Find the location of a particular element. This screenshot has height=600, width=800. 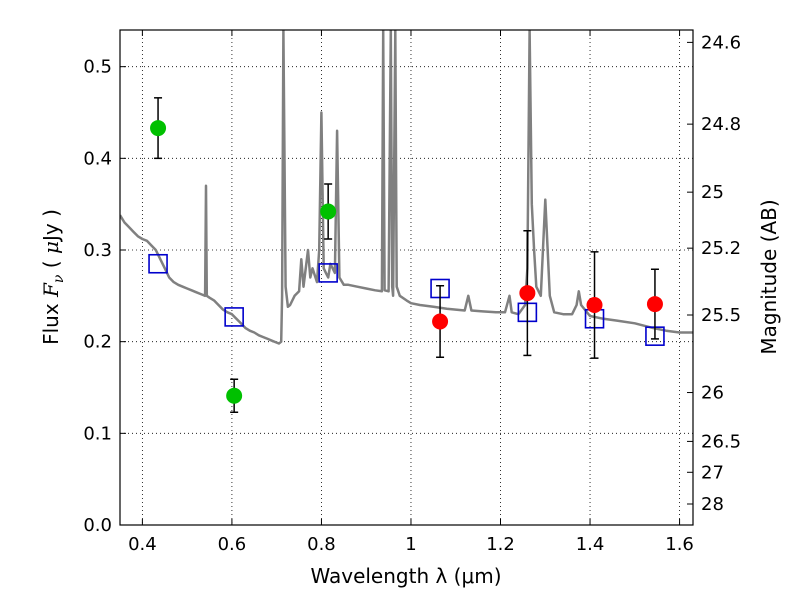

y-axis-title: Flux Fν ( μJy ) is located at coordinates (53, 277).